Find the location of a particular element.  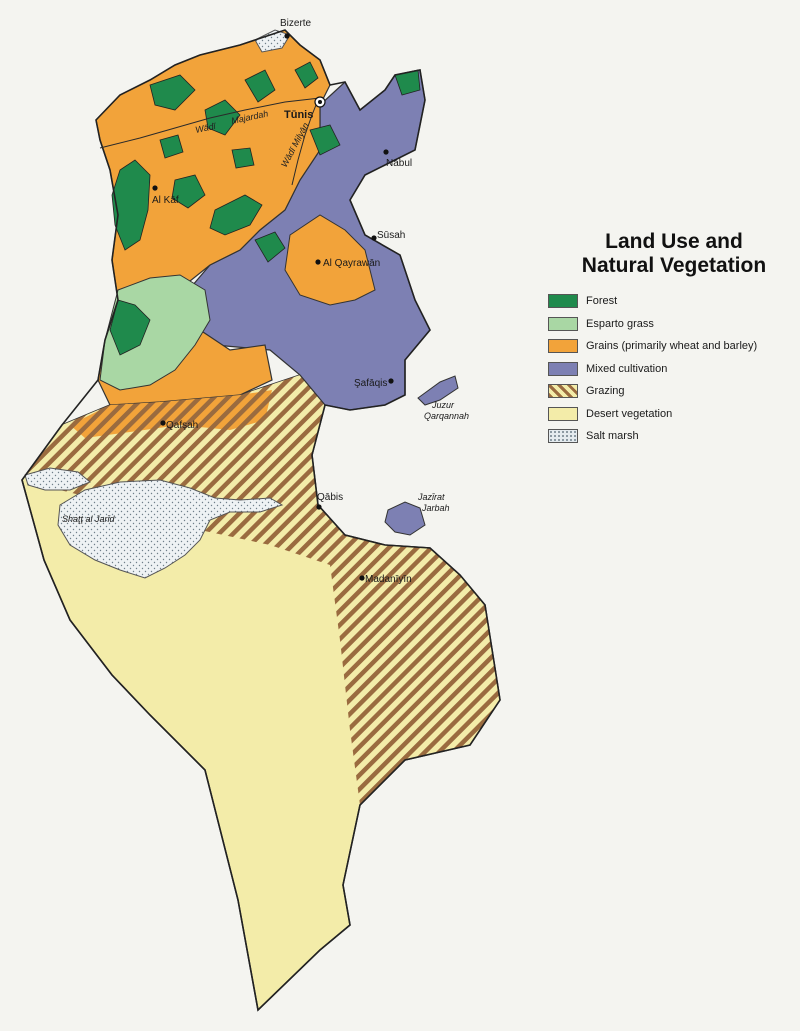

grains-patch-sahel is located at coordinates (330, 260).